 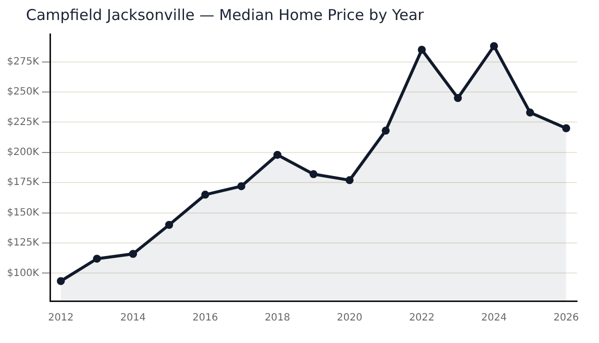 I want to click on y-tick-label: $200K, so click(x=23, y=152).